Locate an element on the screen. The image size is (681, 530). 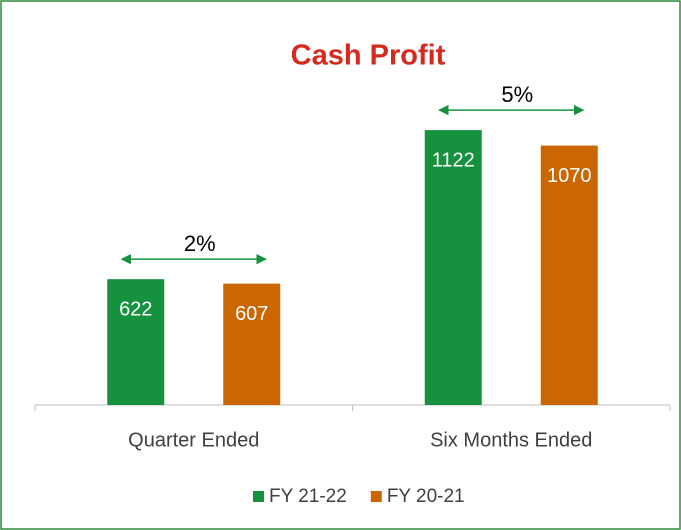
x-tick-label: Six Months Ended is located at coordinates (511, 440).